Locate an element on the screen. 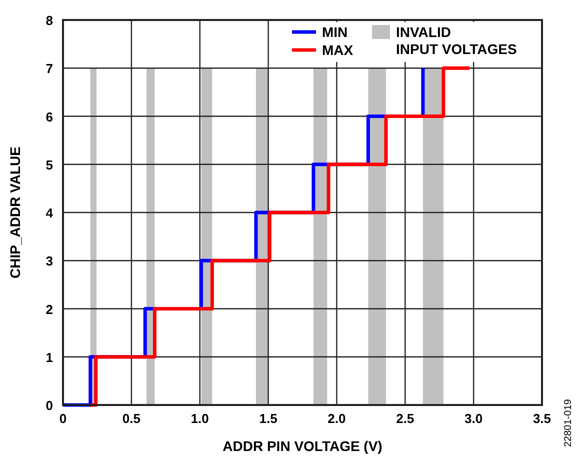 Image resolution: width=579 pixels, height=463 pixels. y-axis-title: CHIP_ADDR VALUE is located at coordinates (15, 212).